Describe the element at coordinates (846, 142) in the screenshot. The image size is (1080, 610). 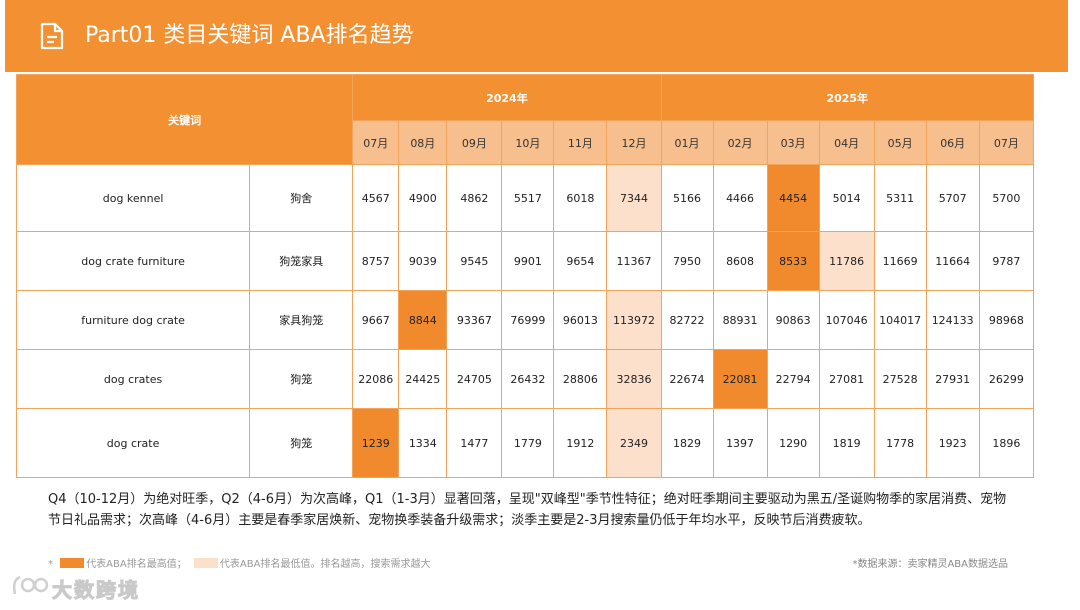
I see `month-header: 04月` at that location.